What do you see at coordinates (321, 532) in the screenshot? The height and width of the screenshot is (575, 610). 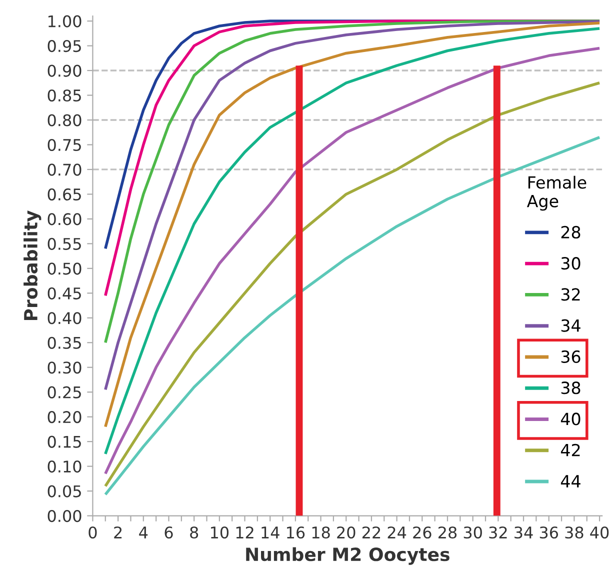 I see `x-tick-label: 18` at bounding box center [321, 532].